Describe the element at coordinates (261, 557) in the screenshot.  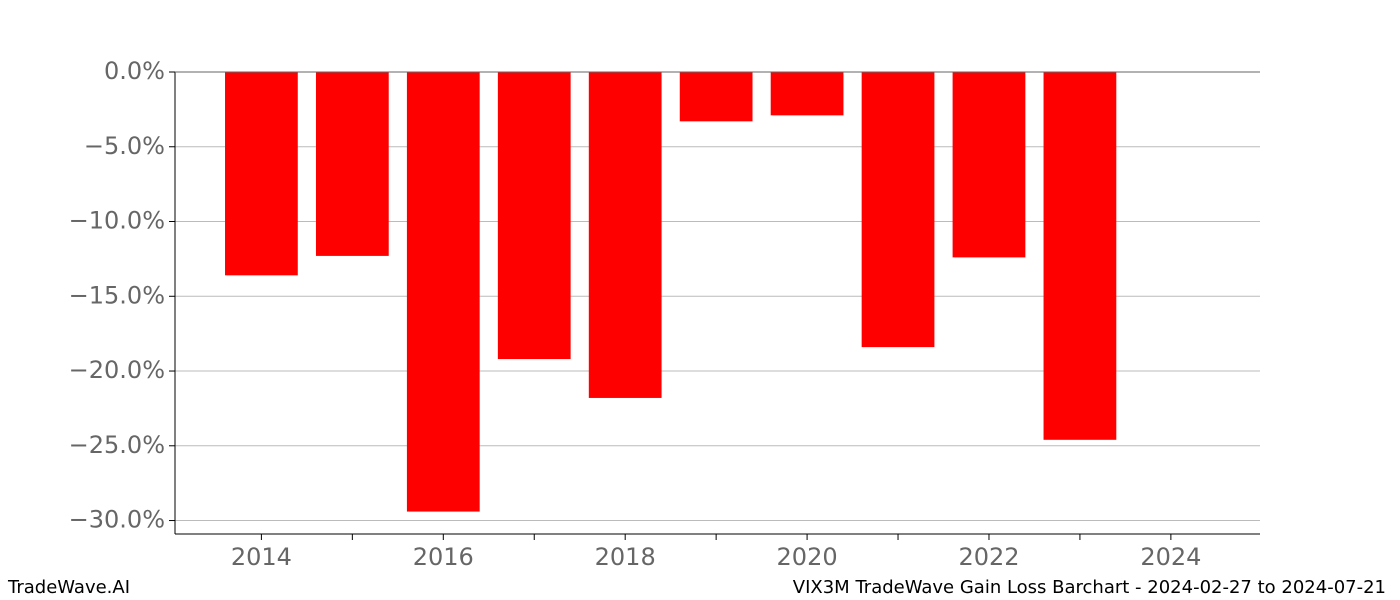
I see `x-tick-label: 2014` at that location.